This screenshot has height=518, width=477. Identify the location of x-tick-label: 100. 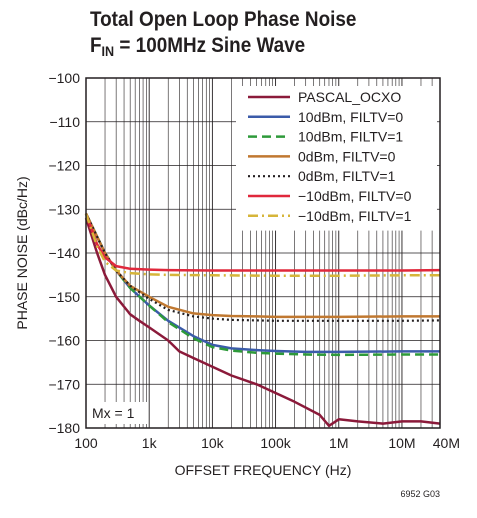
(86, 443).